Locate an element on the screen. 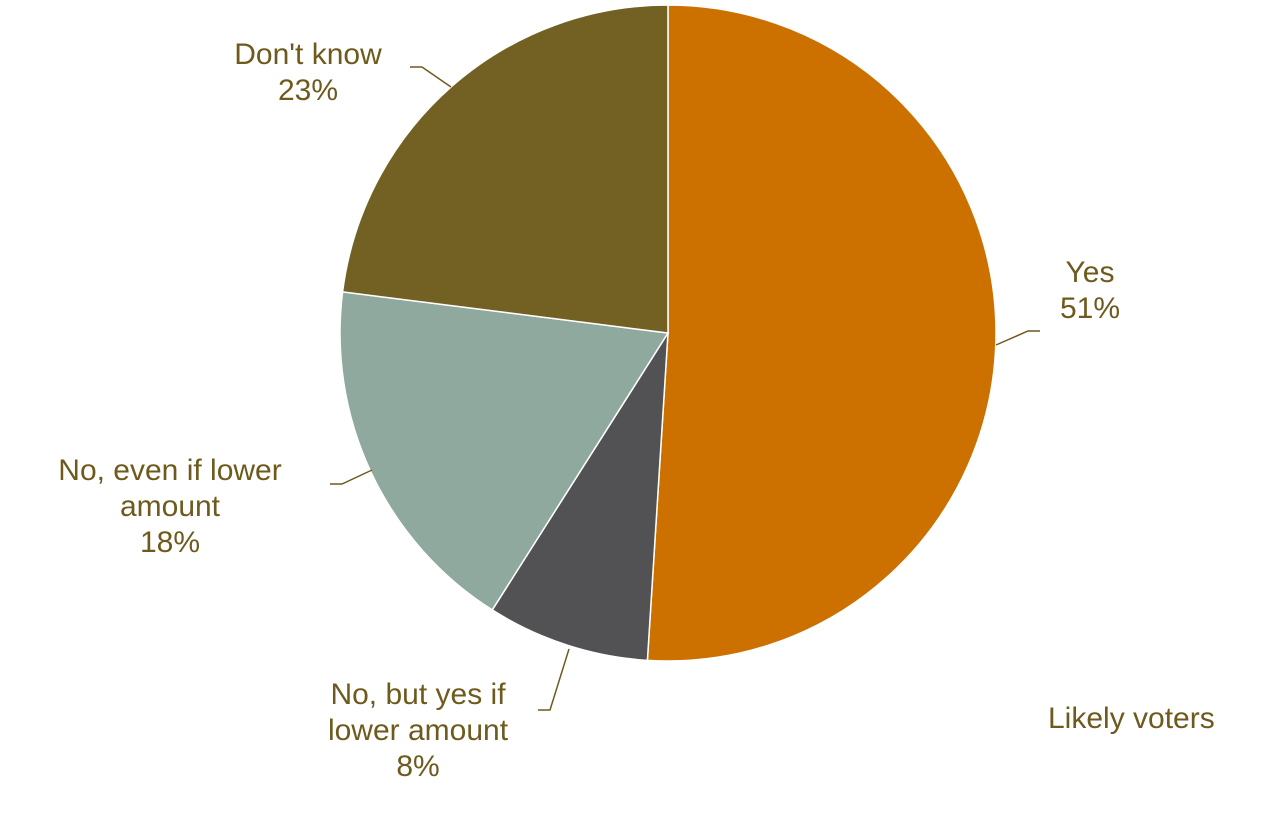  slice-label-0: Yes 51% is located at coordinates (1090, 290).